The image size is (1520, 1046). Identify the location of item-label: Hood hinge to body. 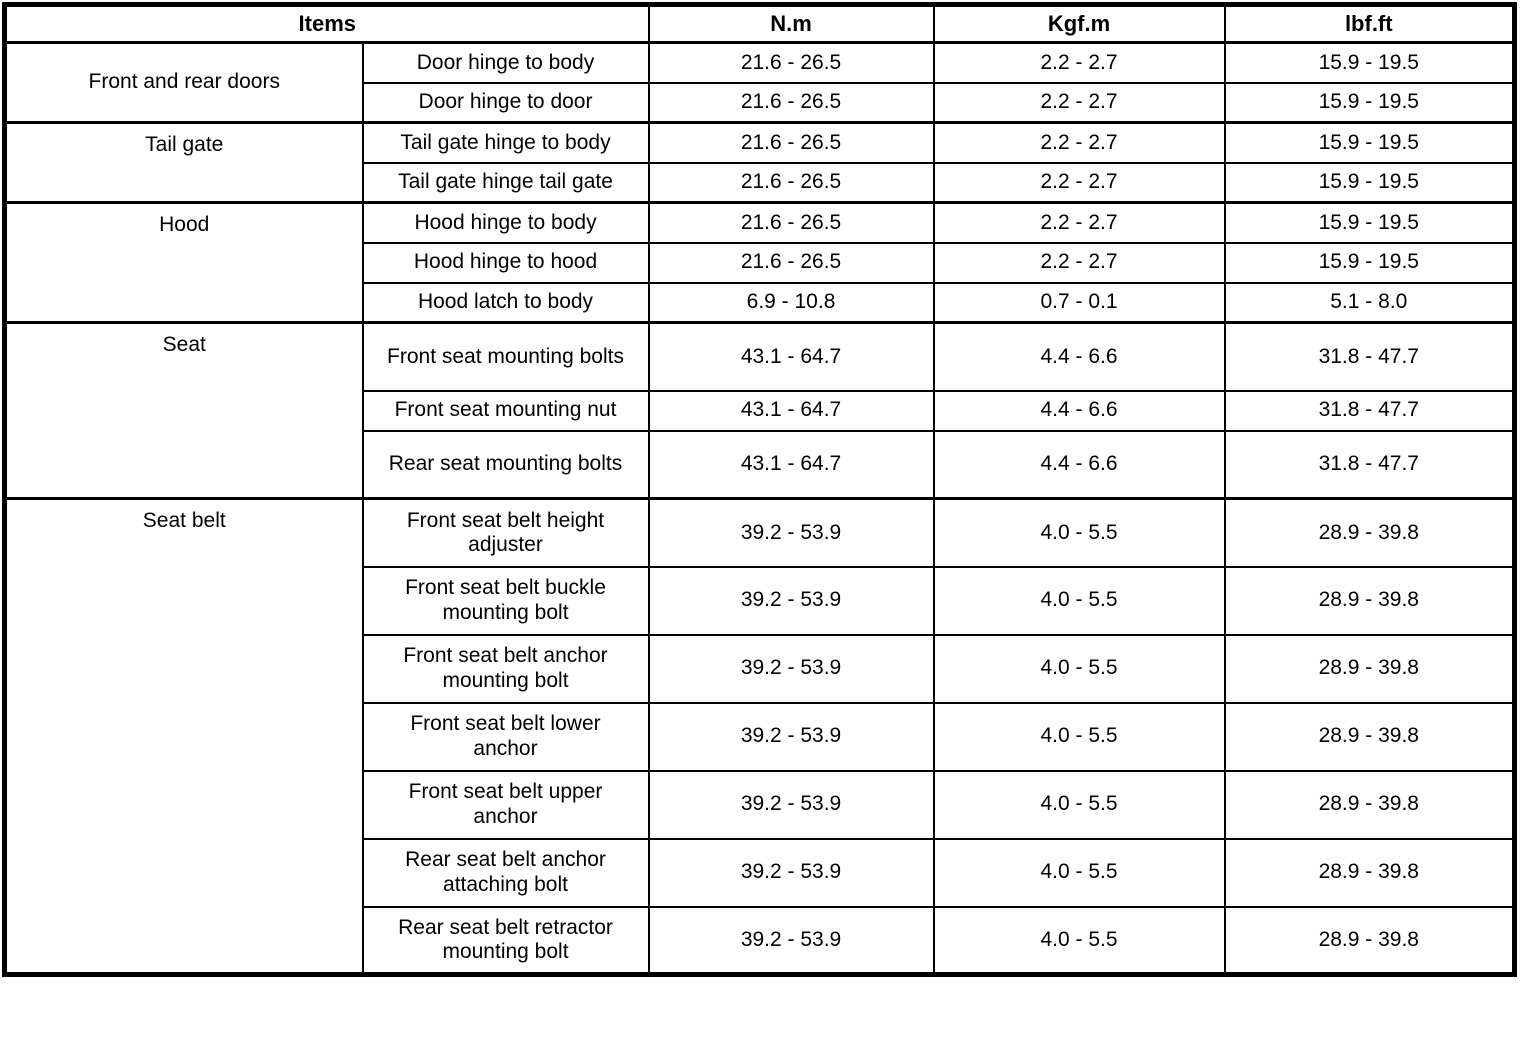
(505, 222).